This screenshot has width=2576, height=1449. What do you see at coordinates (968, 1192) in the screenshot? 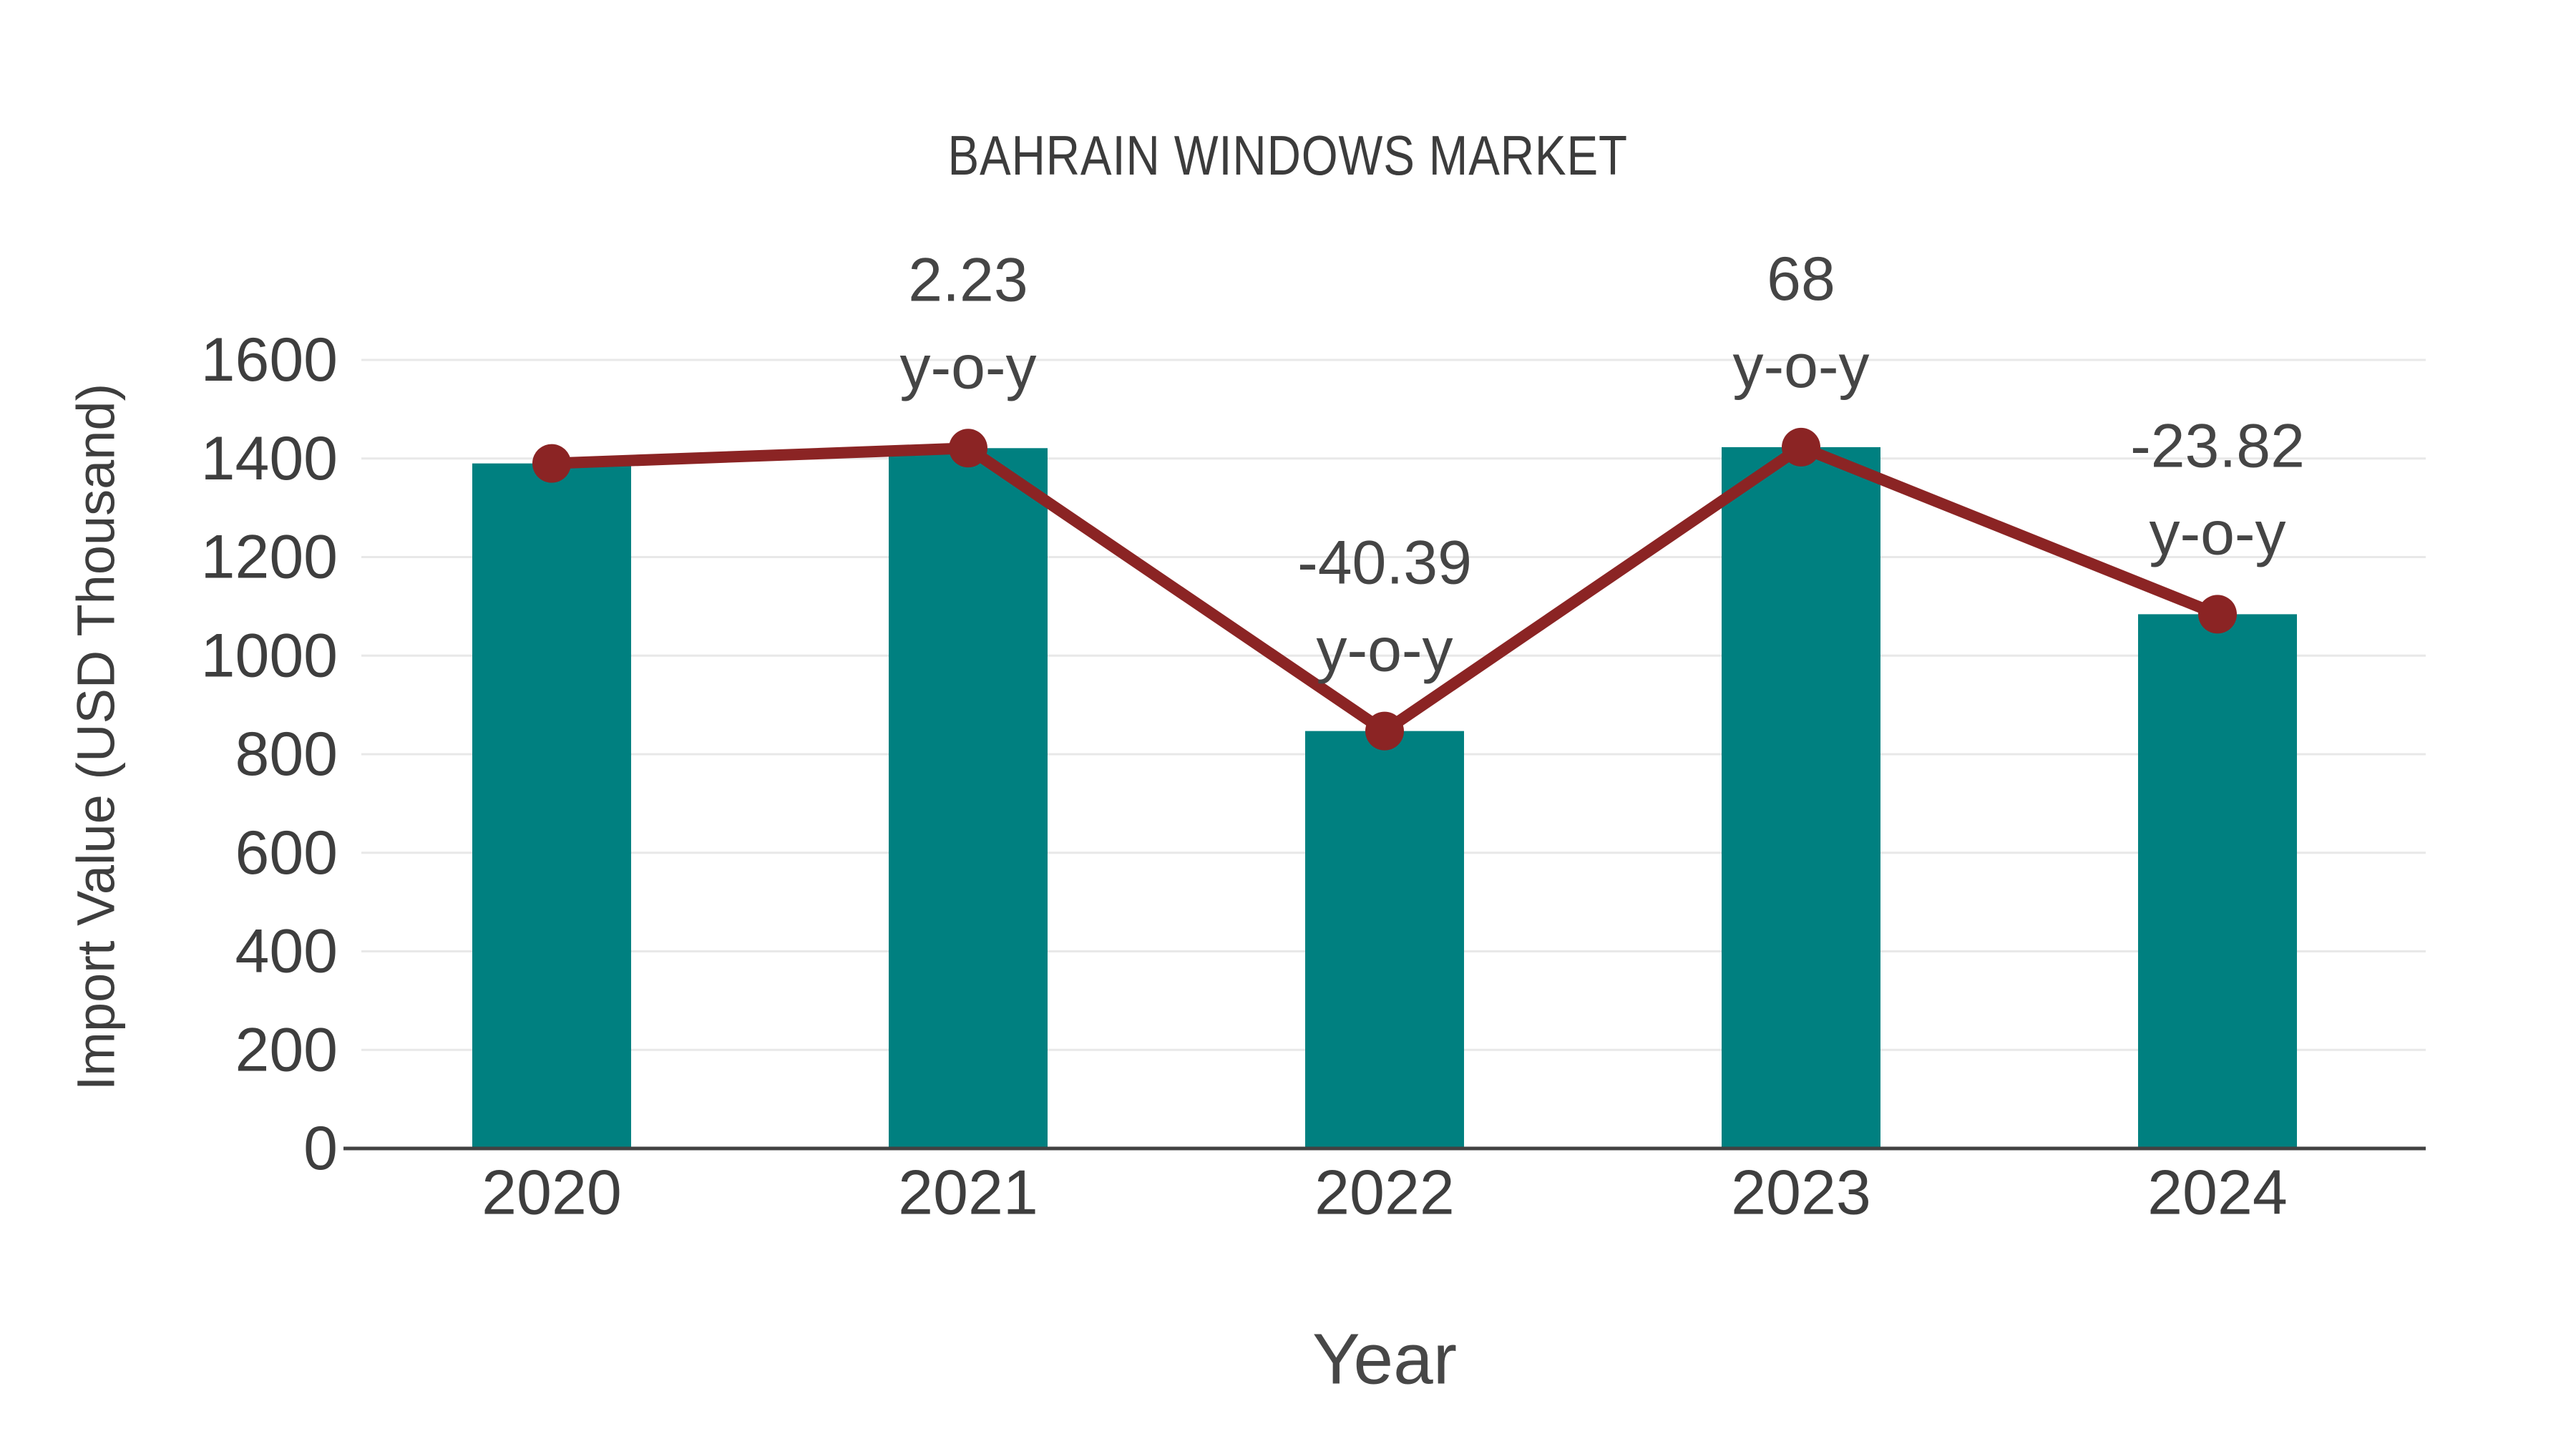
I see `x-tick-label-2021: 2021` at bounding box center [968, 1192].